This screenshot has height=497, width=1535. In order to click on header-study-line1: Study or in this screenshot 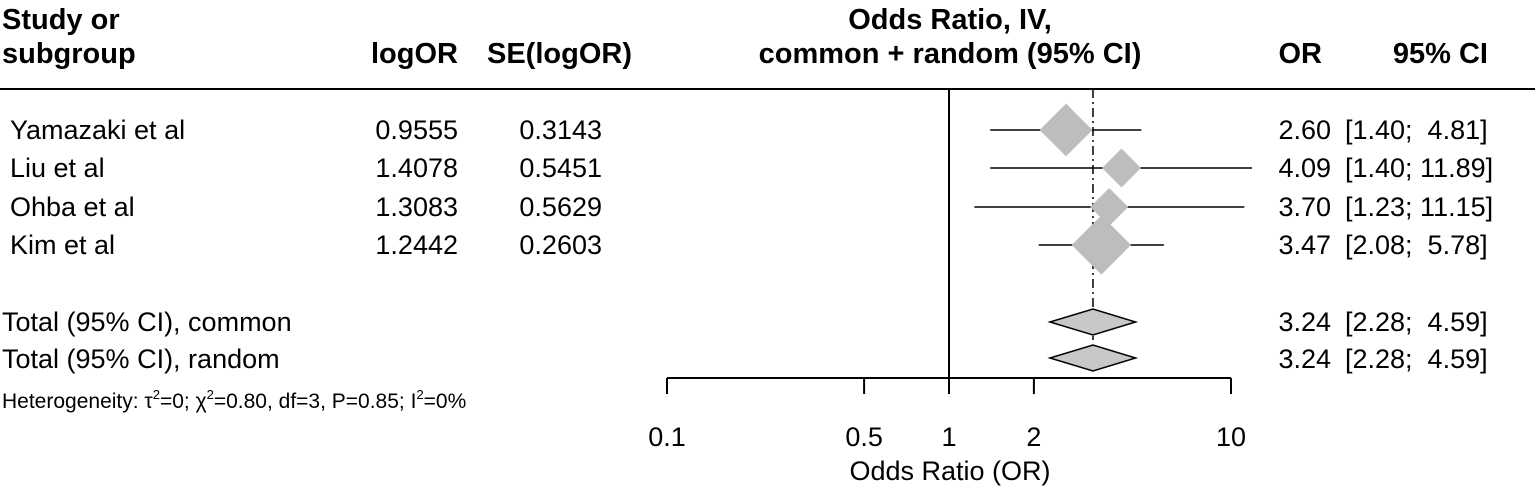, I will do `click(61, 20)`.